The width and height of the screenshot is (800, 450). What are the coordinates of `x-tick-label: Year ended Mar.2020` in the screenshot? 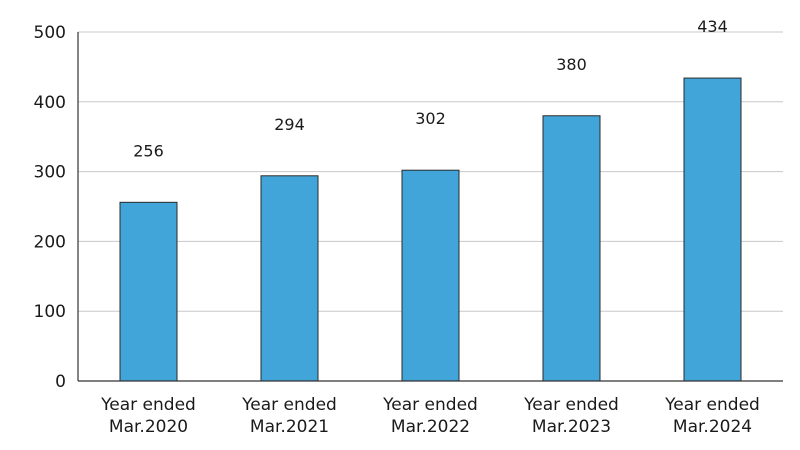 It's located at (148, 416).